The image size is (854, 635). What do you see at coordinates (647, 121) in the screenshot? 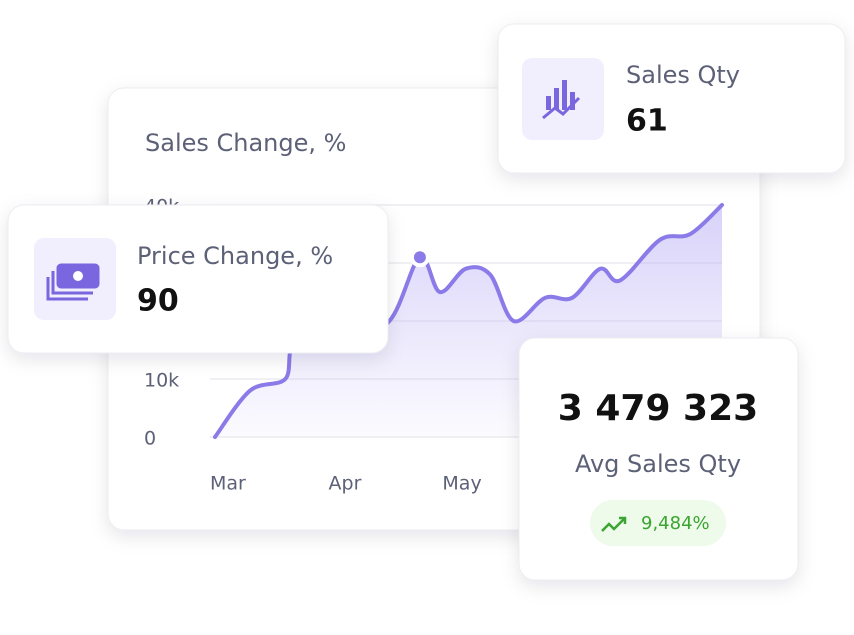
I see `card-value: 61` at bounding box center [647, 121].